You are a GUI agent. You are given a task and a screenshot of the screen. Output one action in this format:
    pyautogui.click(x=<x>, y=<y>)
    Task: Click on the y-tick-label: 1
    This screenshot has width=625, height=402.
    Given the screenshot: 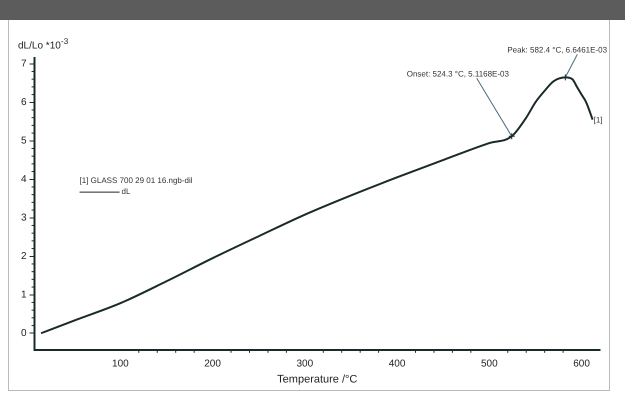 What is the action you would take?
    pyautogui.click(x=24, y=295)
    